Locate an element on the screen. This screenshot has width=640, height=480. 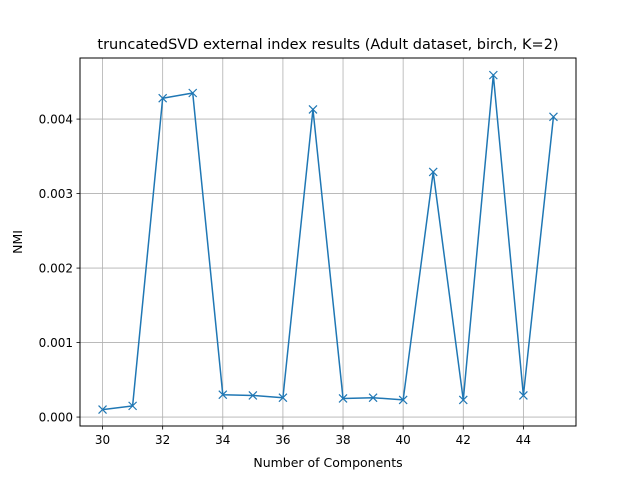
x-tick-label: 32 is located at coordinates (162, 440).